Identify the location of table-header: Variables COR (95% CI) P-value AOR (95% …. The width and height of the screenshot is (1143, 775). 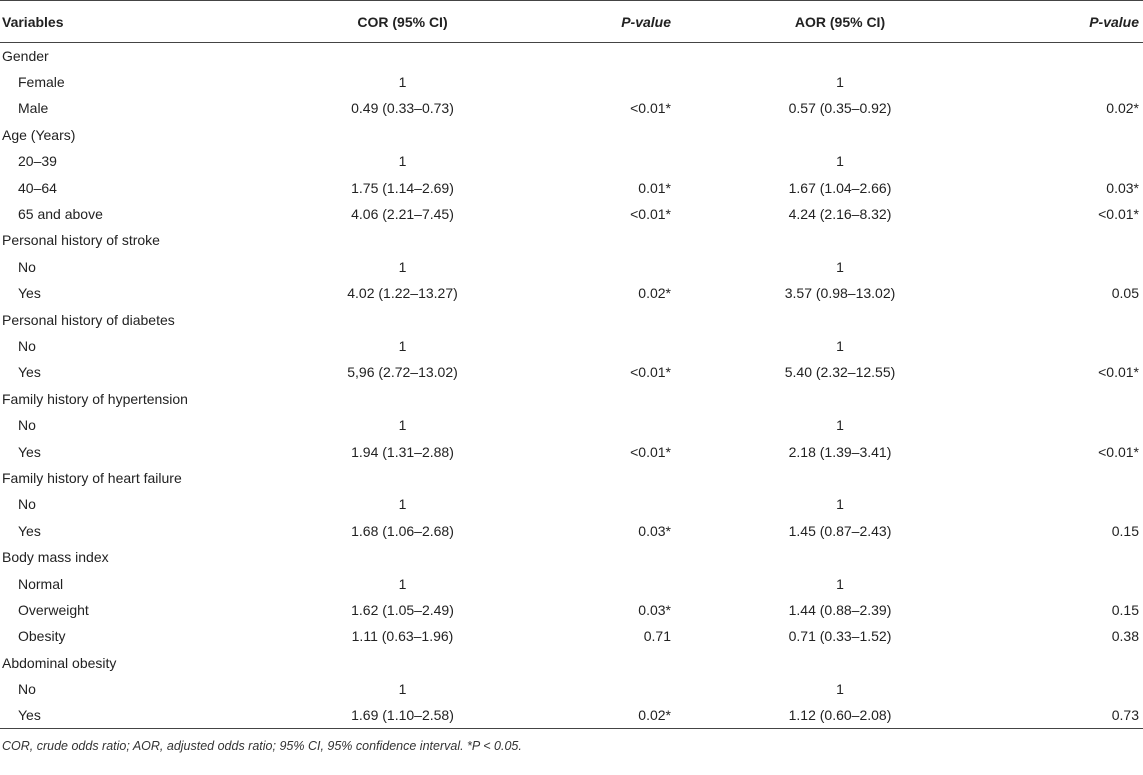
(571, 21).